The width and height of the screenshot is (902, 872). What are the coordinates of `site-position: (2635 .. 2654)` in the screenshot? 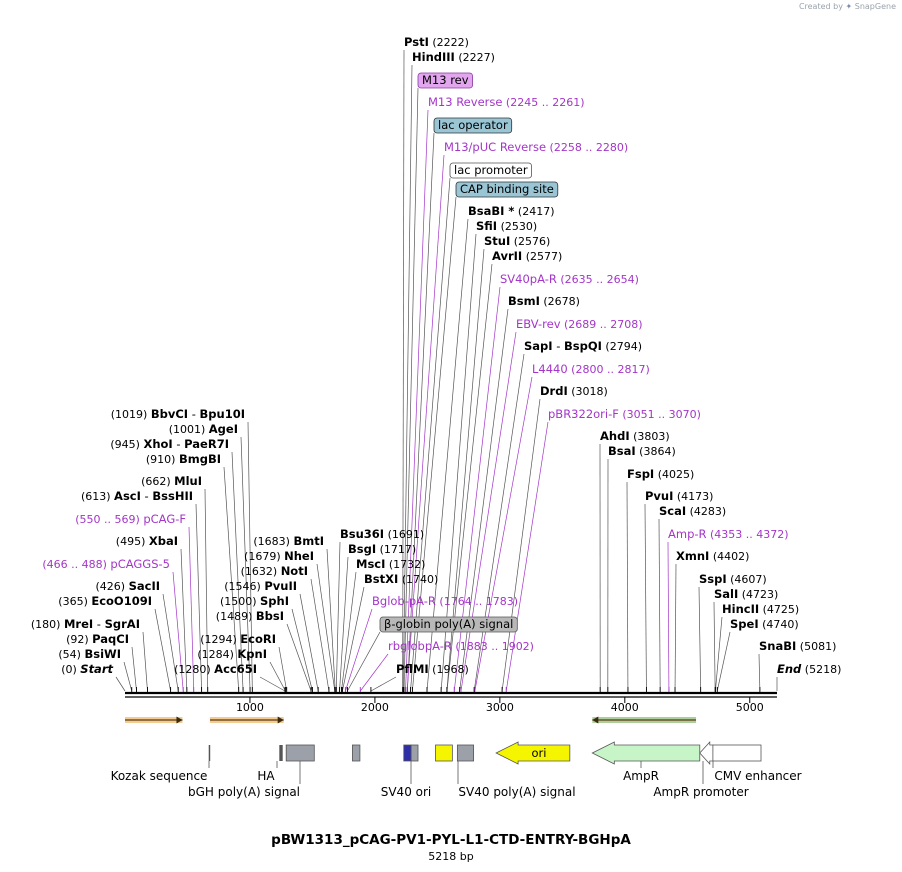 It's located at (598, 279).